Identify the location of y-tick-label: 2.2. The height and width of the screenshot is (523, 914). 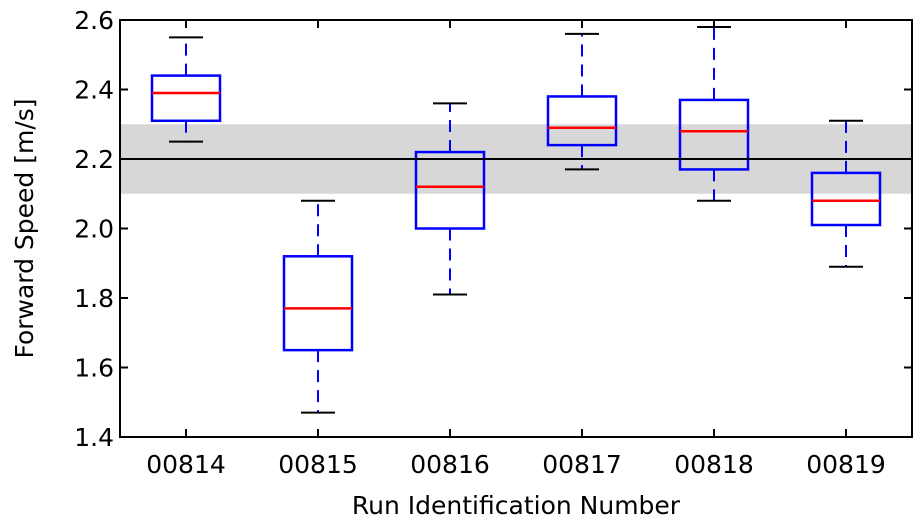
(94, 159).